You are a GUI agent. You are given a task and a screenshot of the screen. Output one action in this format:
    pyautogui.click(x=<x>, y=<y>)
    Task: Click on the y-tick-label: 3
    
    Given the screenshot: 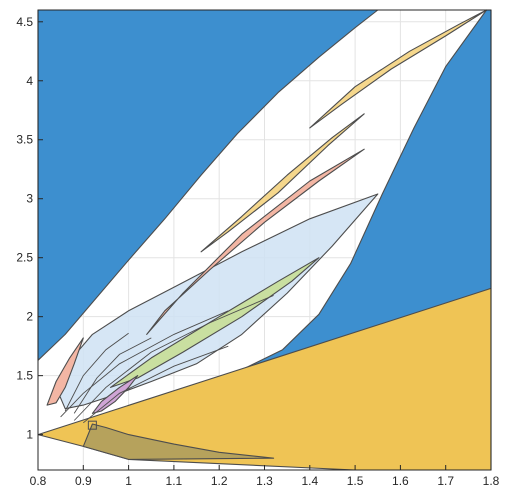 What is the action you would take?
    pyautogui.click(x=29, y=199)
    